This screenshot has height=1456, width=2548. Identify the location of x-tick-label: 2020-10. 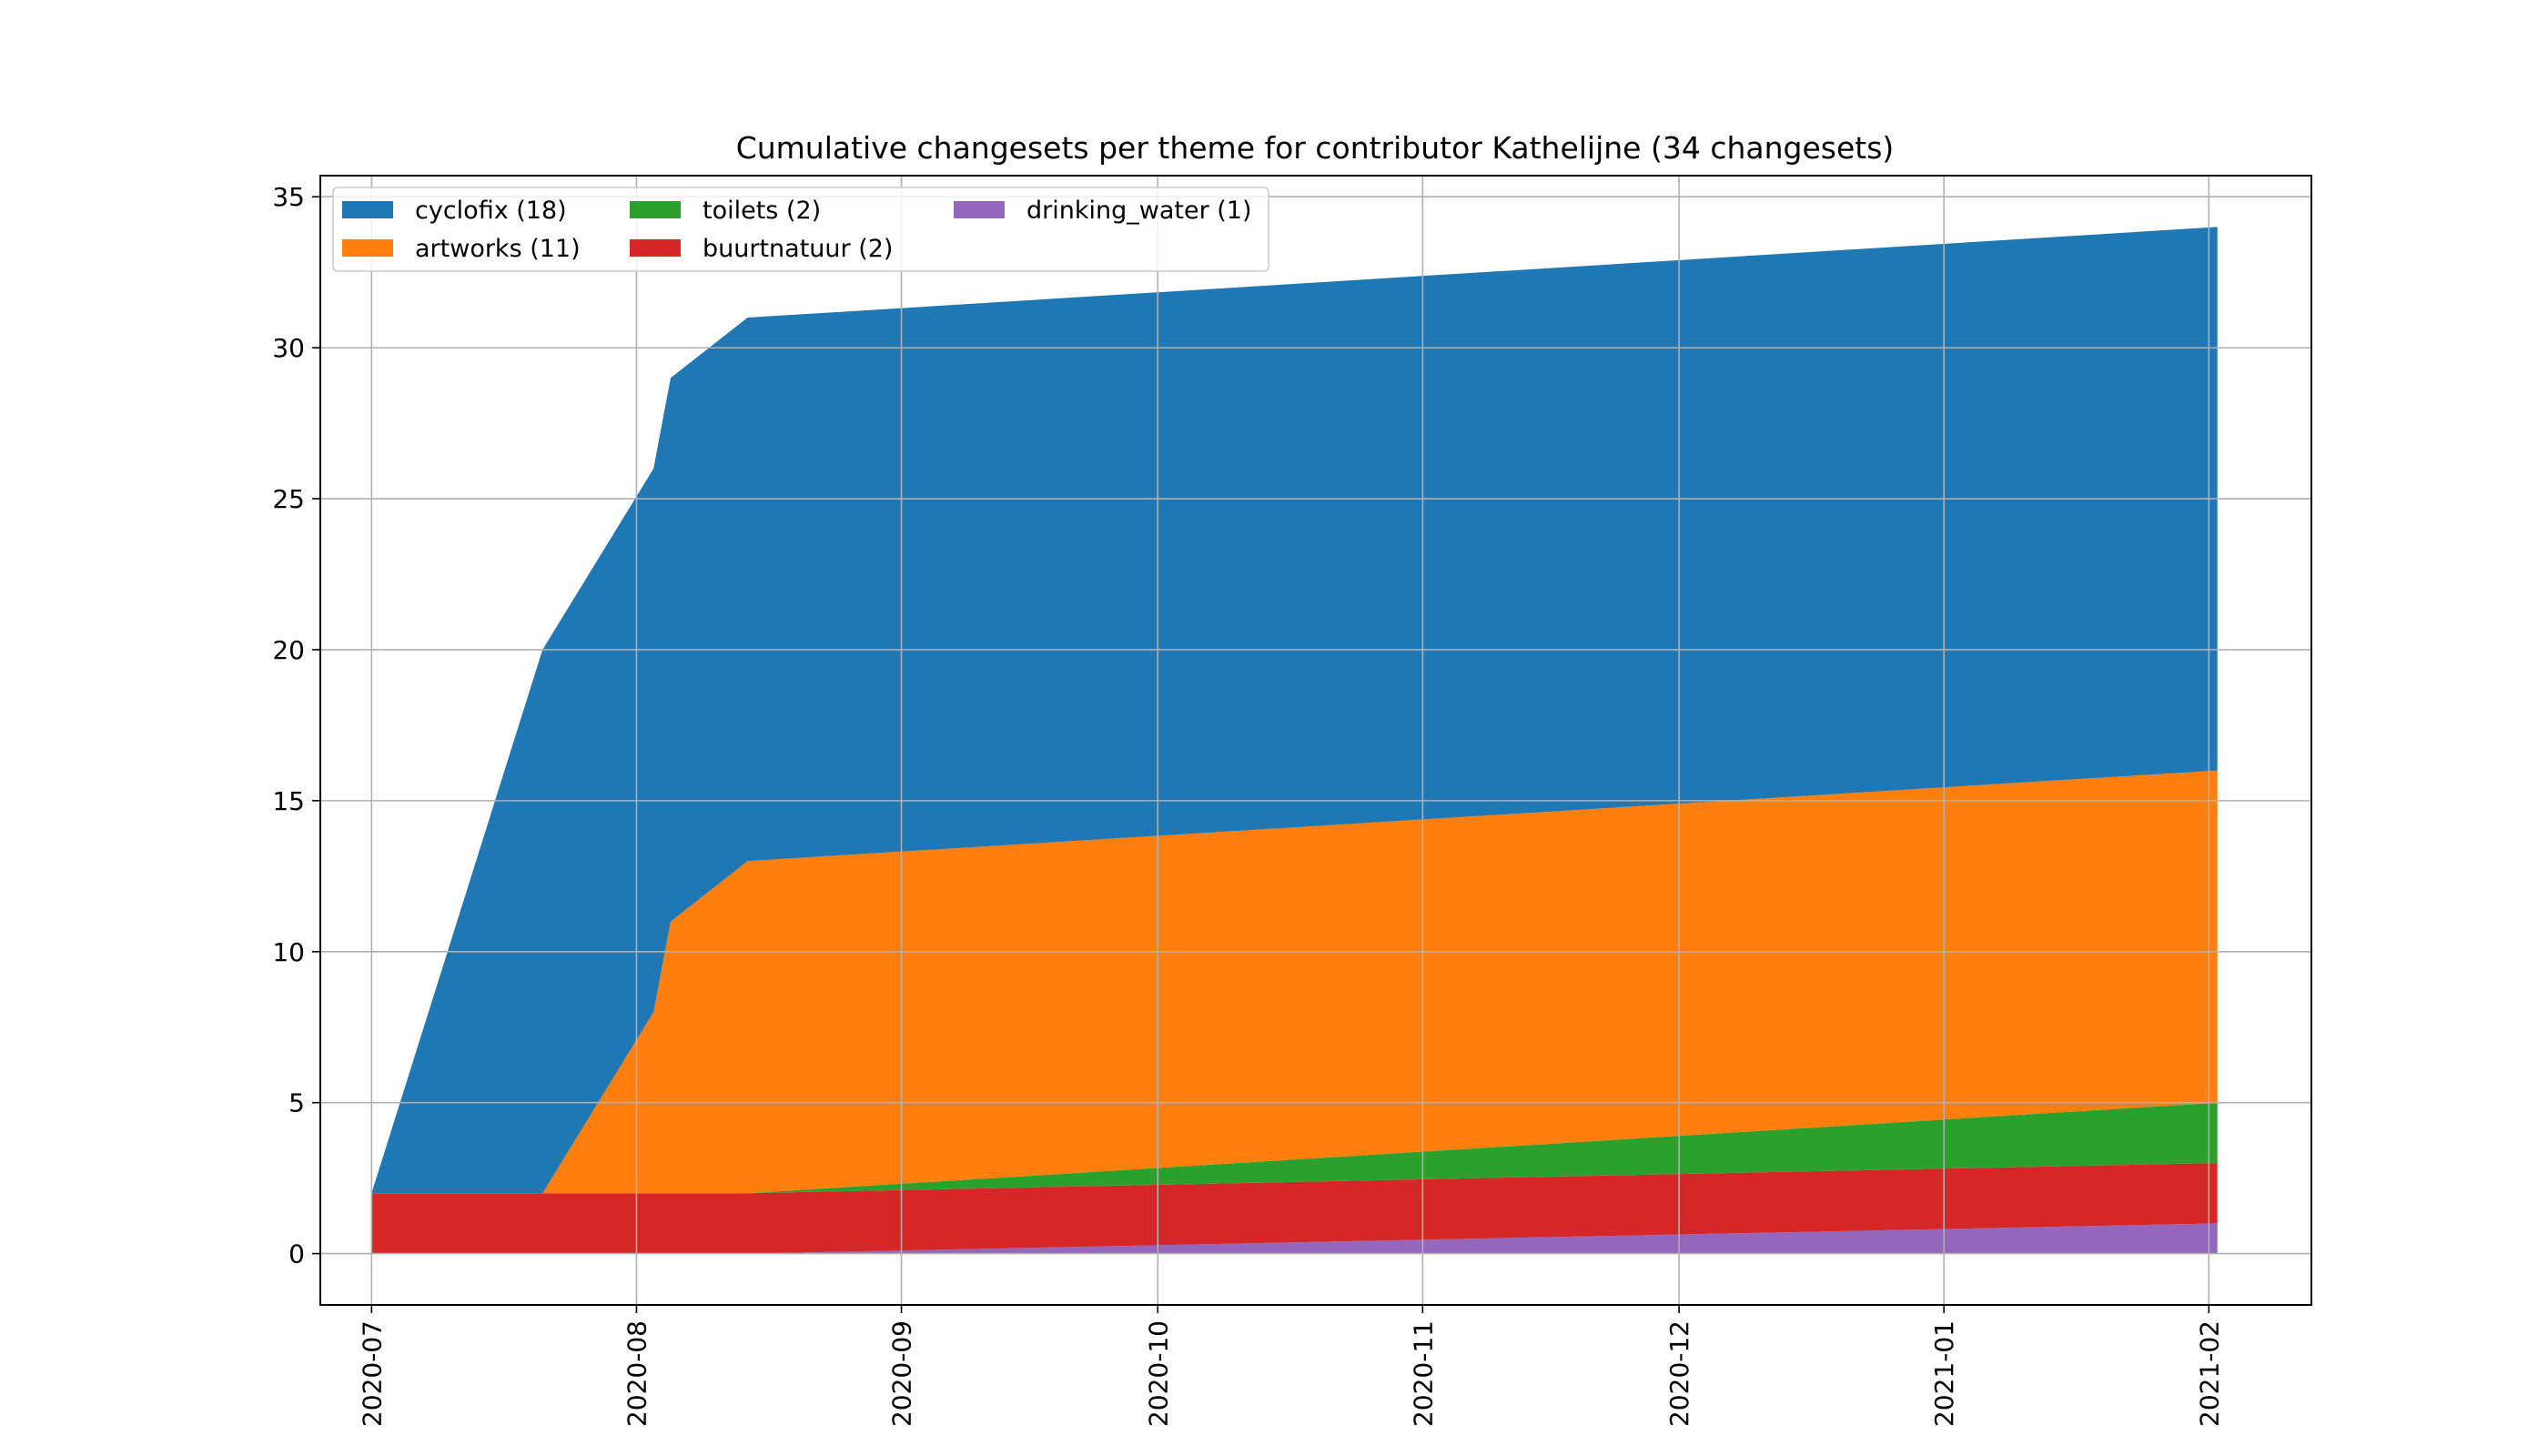
(1158, 1373).